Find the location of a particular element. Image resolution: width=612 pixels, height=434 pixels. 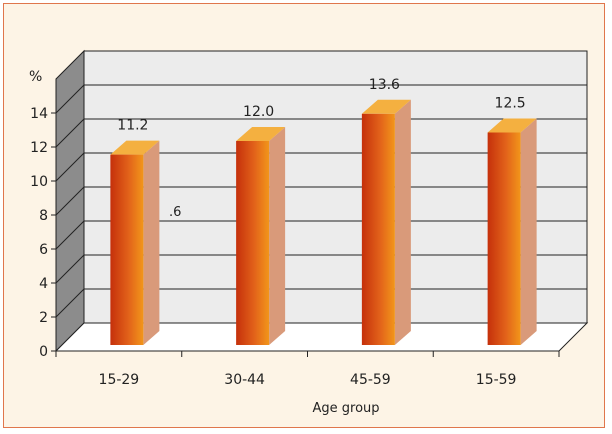

y-axis-label: % is located at coordinates (35, 77).